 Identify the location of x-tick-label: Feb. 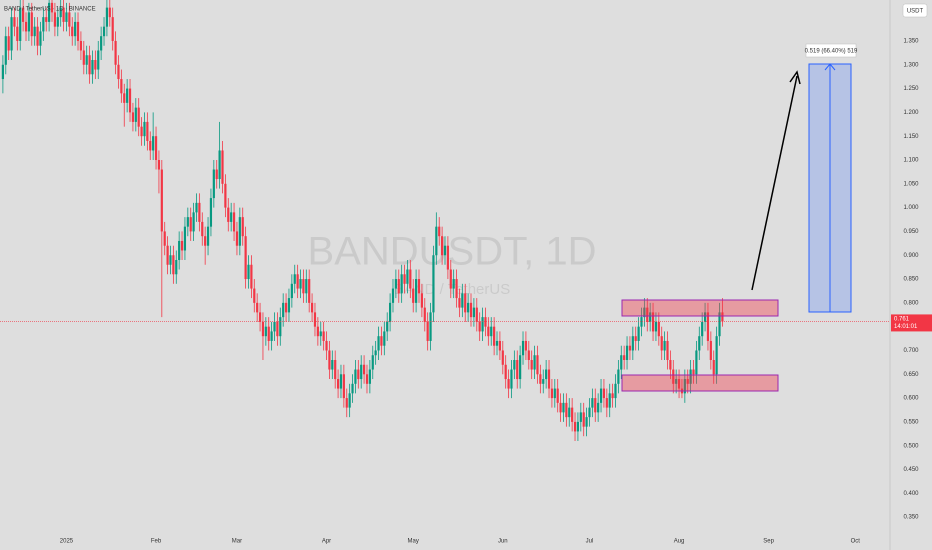
(156, 542).